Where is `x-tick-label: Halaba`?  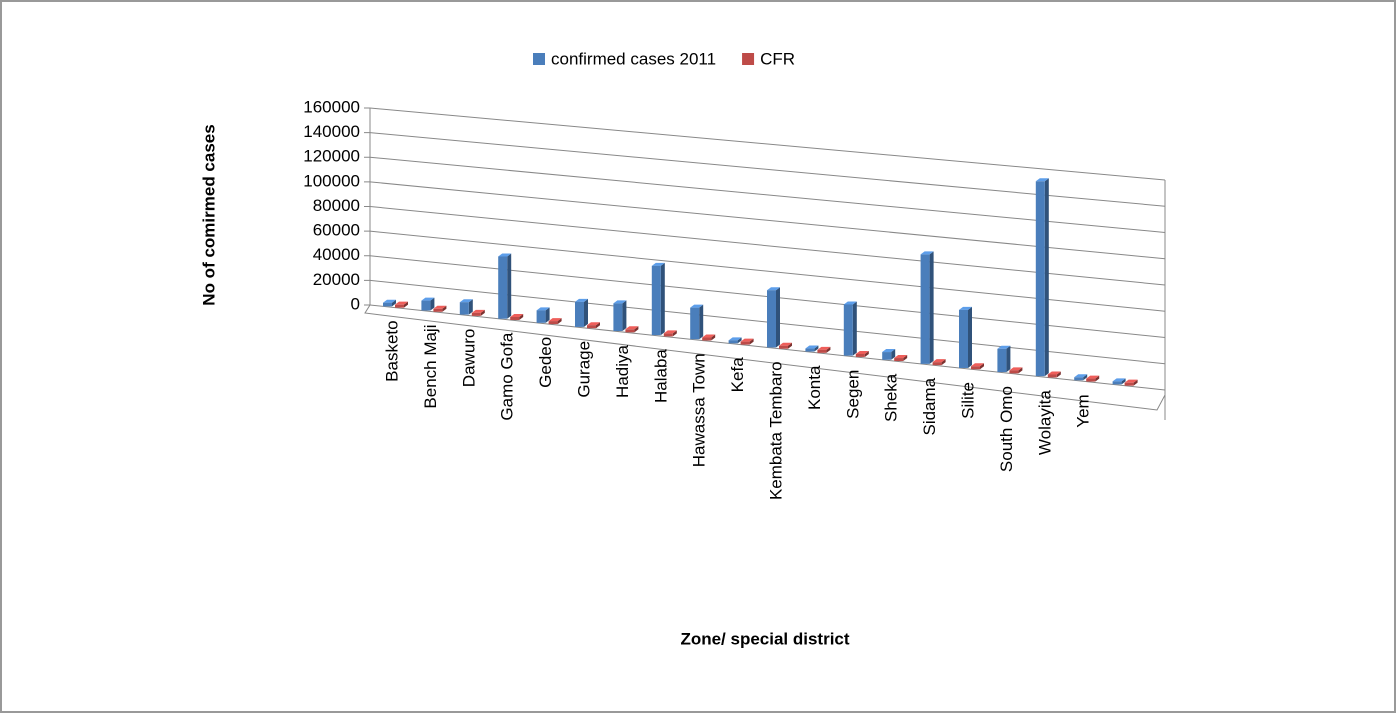 x-tick-label: Halaba is located at coordinates (660, 376).